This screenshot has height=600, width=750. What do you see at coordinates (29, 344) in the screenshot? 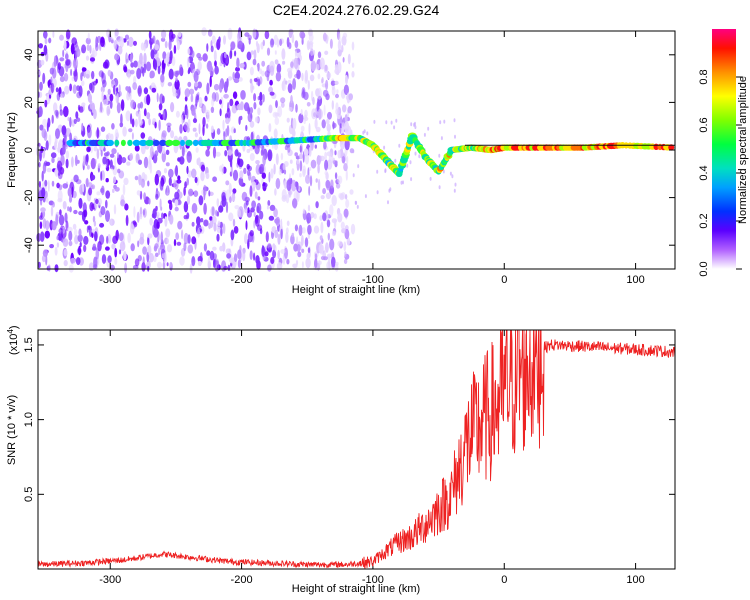
I see `y-tick-label: 1.5` at bounding box center [29, 344].